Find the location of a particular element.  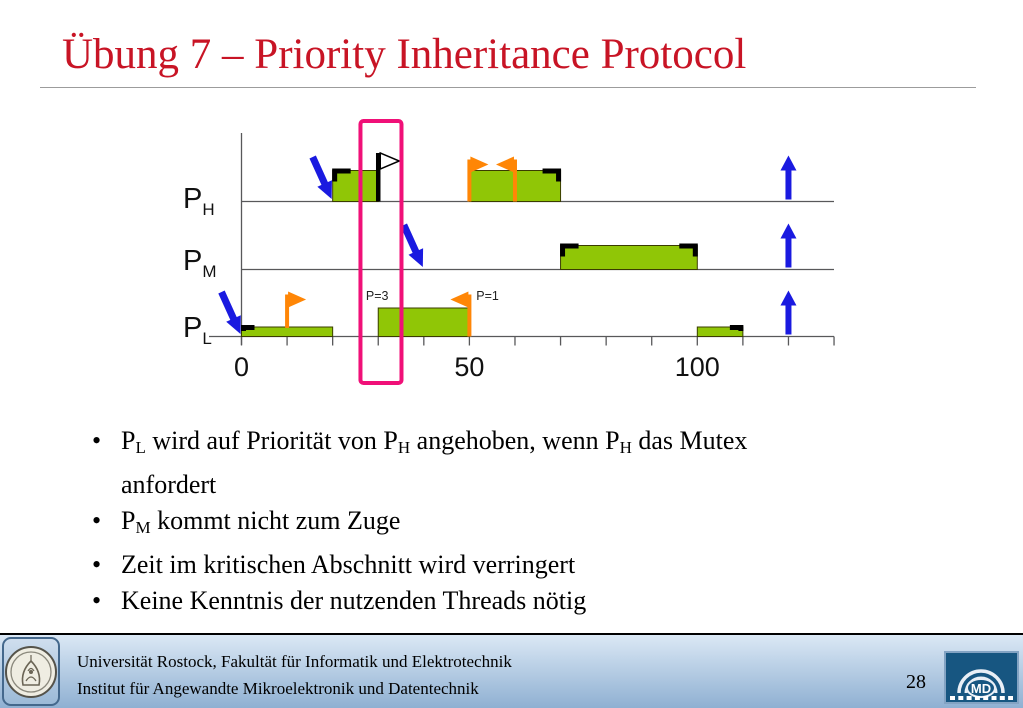

activation-arrow-PL-head is located at coordinates (233, 324).